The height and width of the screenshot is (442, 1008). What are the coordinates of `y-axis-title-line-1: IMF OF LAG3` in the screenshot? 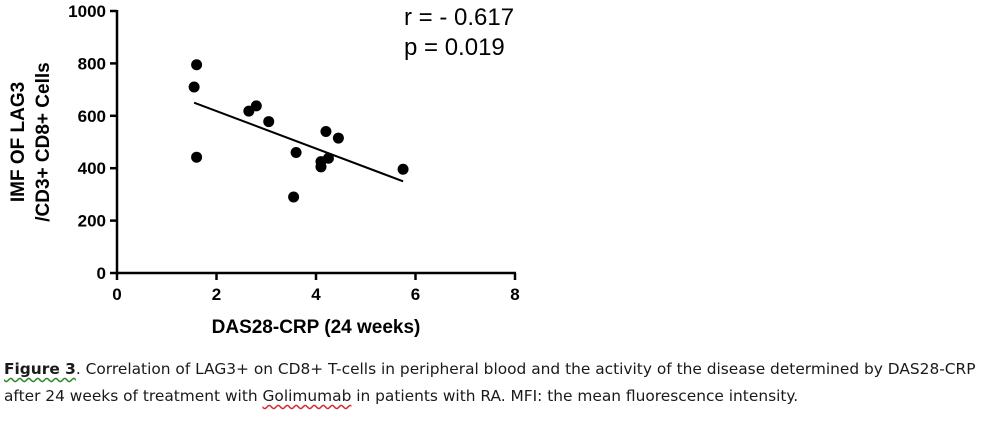 It's located at (18, 142).